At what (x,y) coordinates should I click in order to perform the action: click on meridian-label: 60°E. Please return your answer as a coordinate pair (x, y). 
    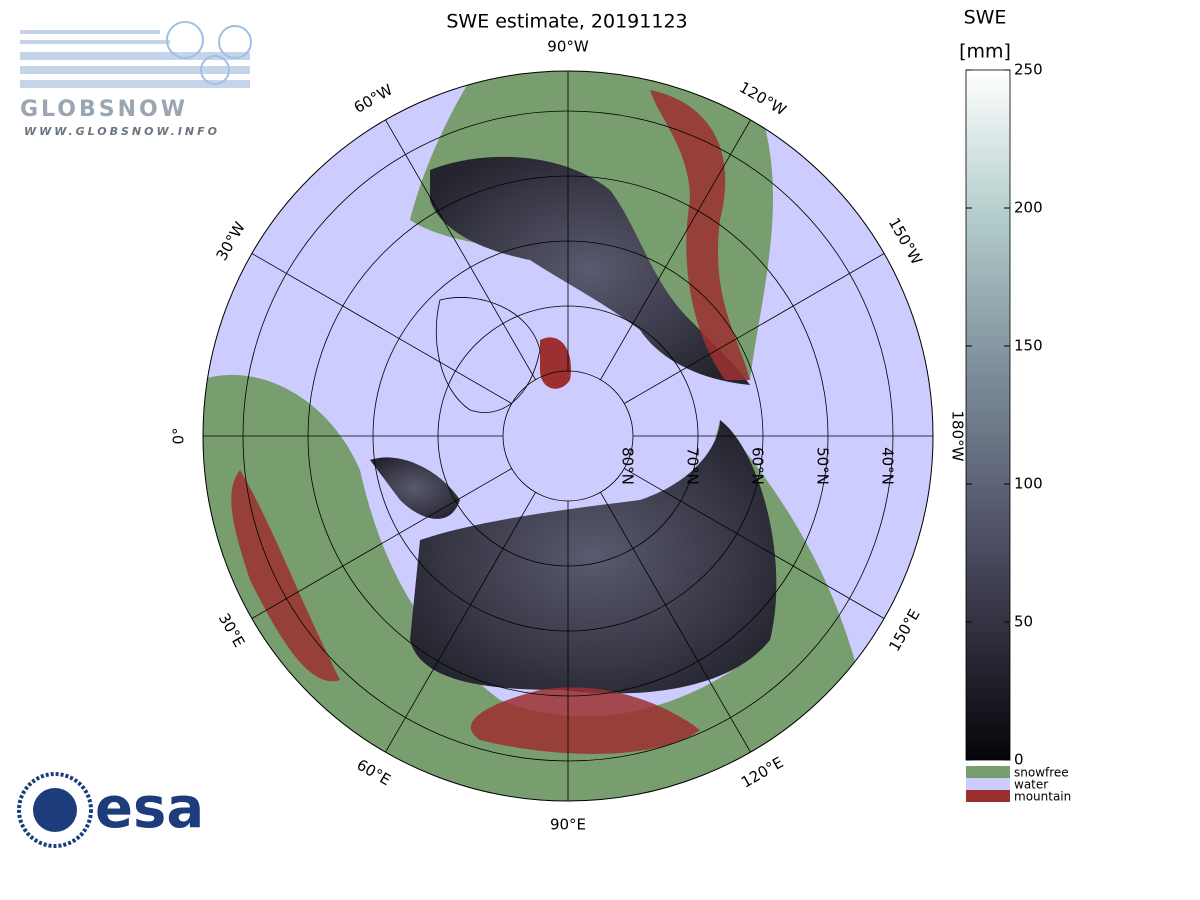
    Looking at the image, I should click on (374, 773).